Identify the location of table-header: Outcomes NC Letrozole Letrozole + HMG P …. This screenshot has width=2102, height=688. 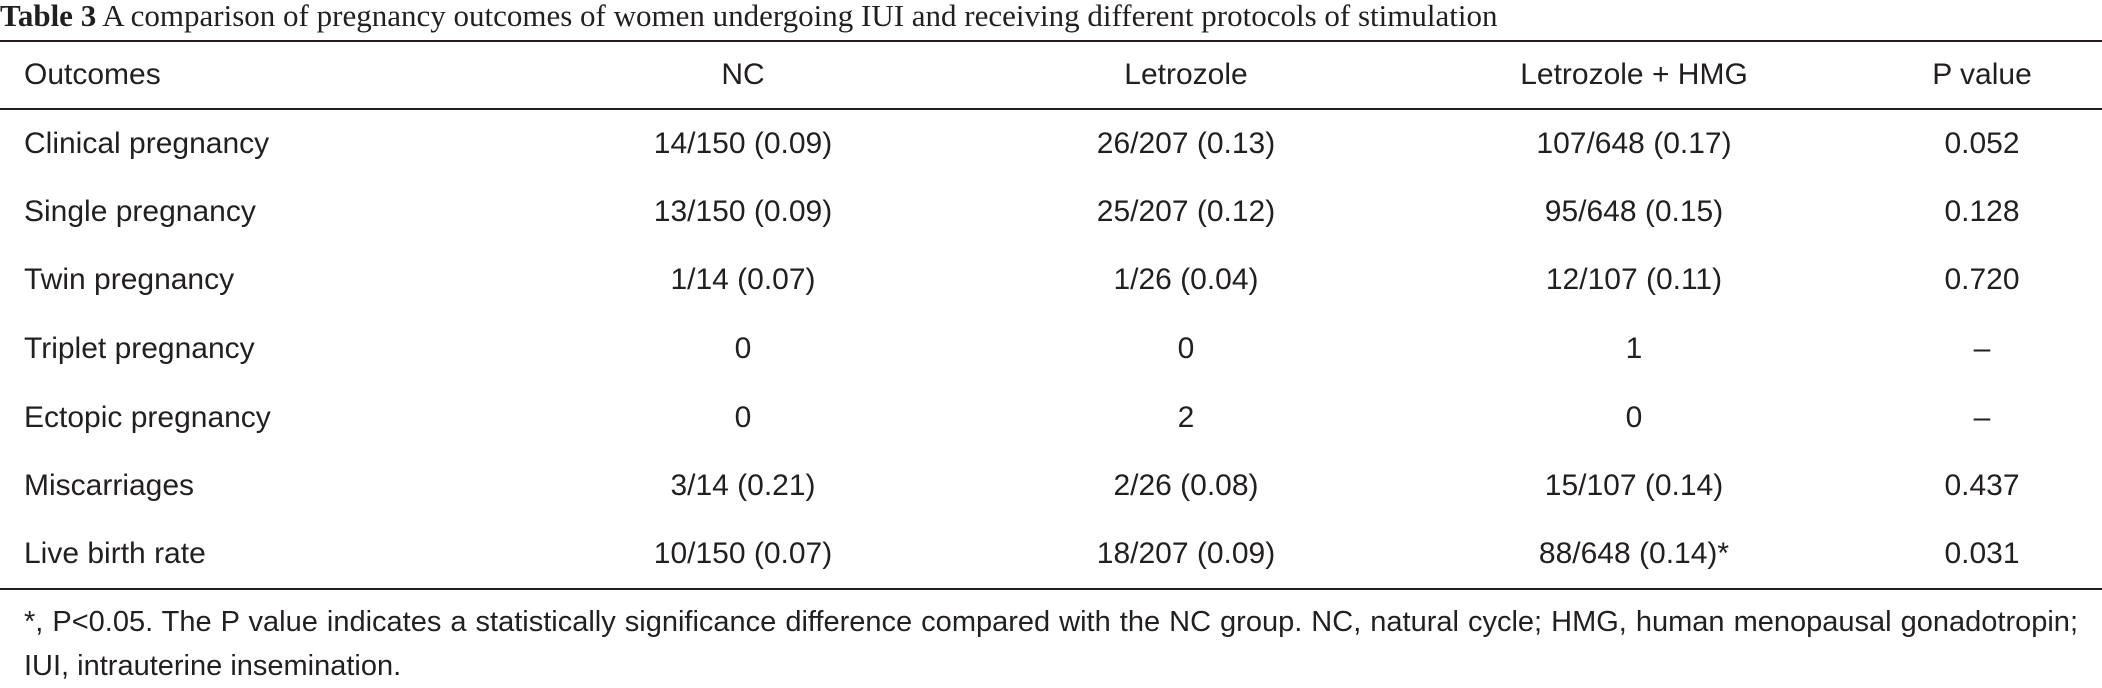
(1051, 75).